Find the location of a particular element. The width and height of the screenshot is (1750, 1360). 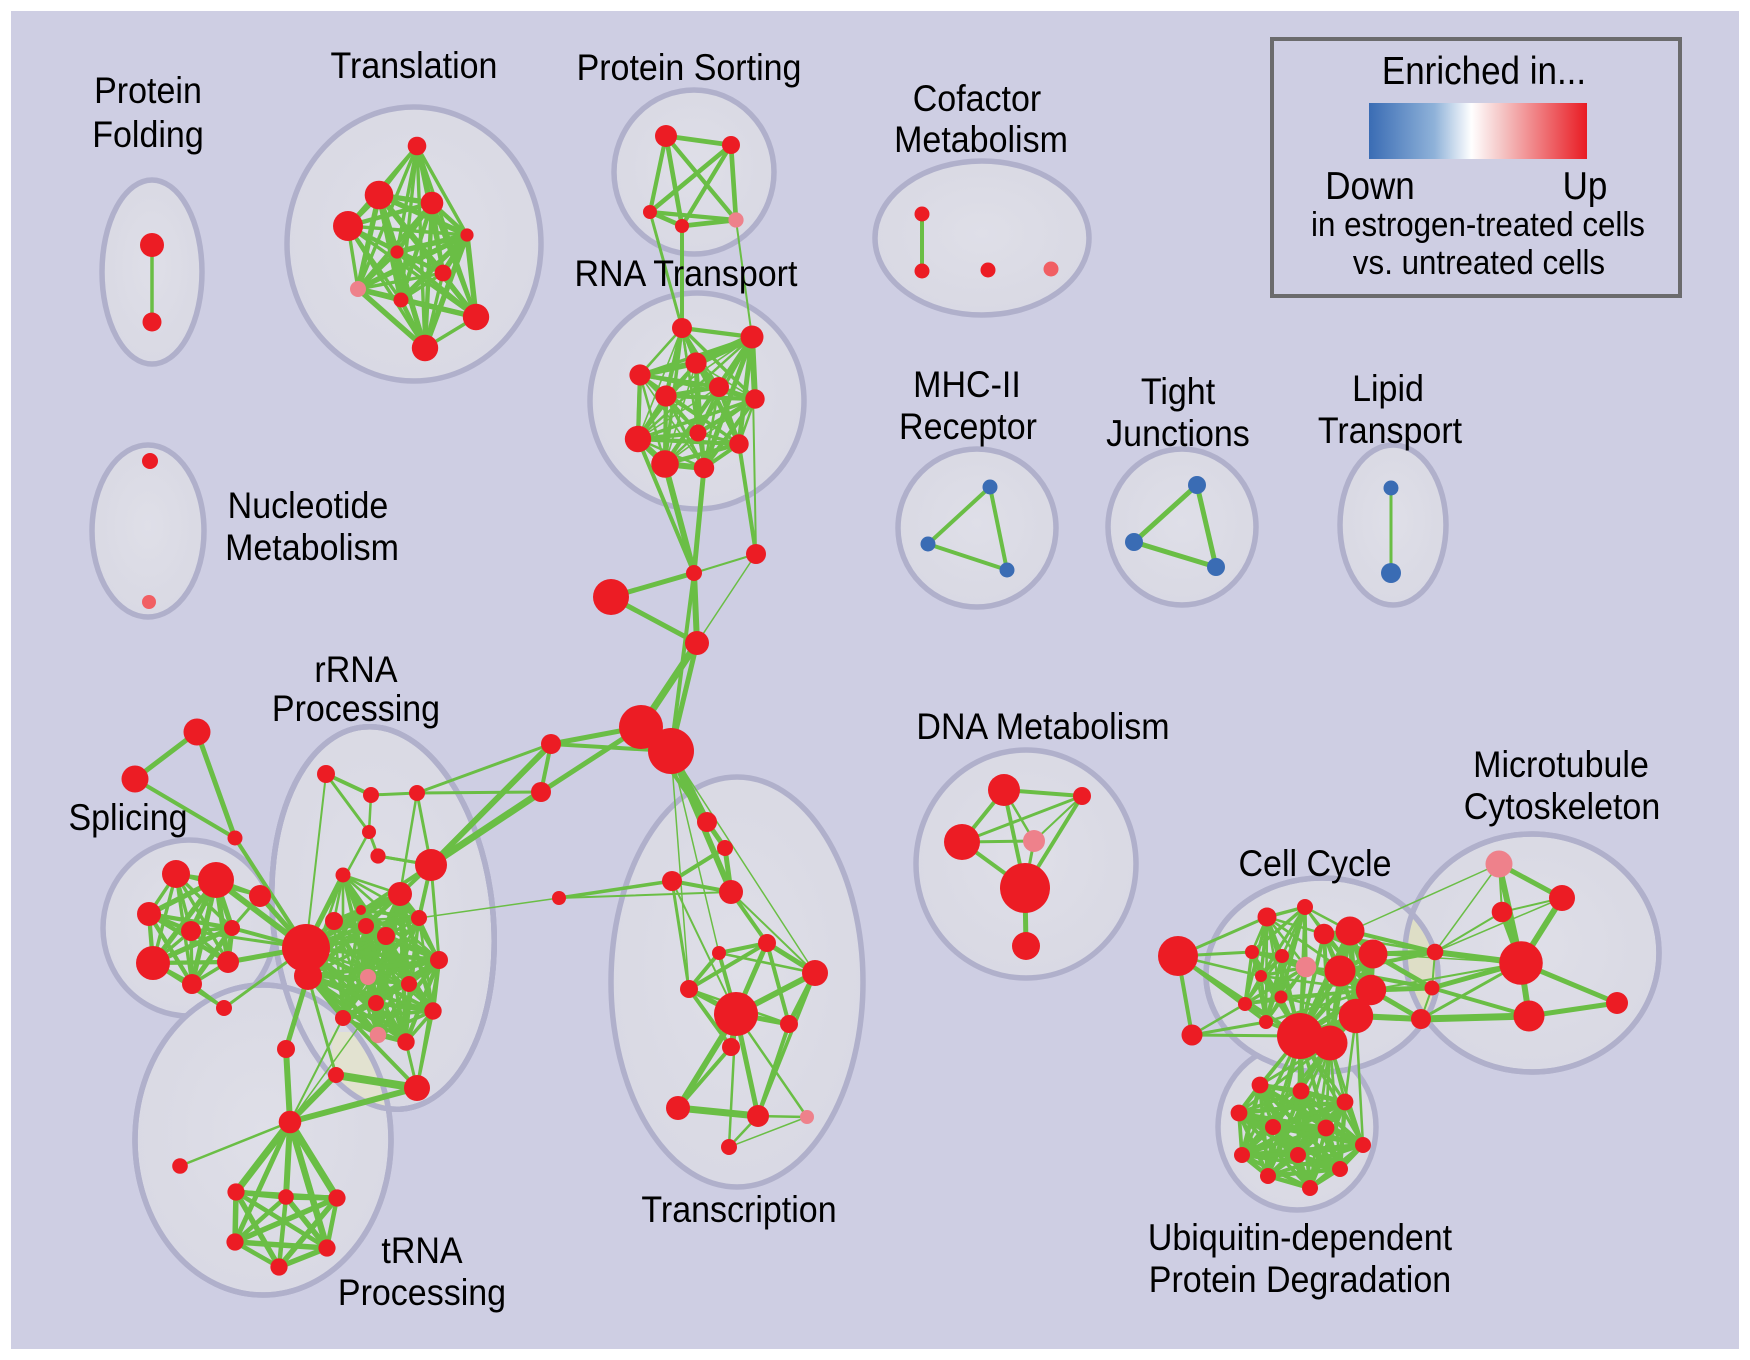

svg-text: Lipid is located at coordinates (1388, 388).